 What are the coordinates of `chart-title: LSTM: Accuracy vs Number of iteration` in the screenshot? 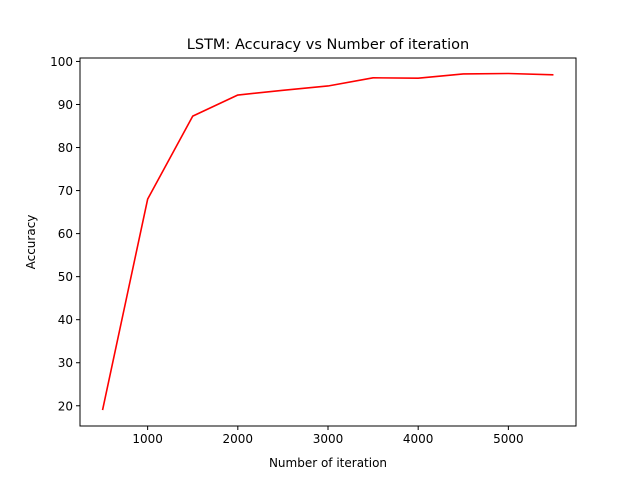 It's located at (328, 45).